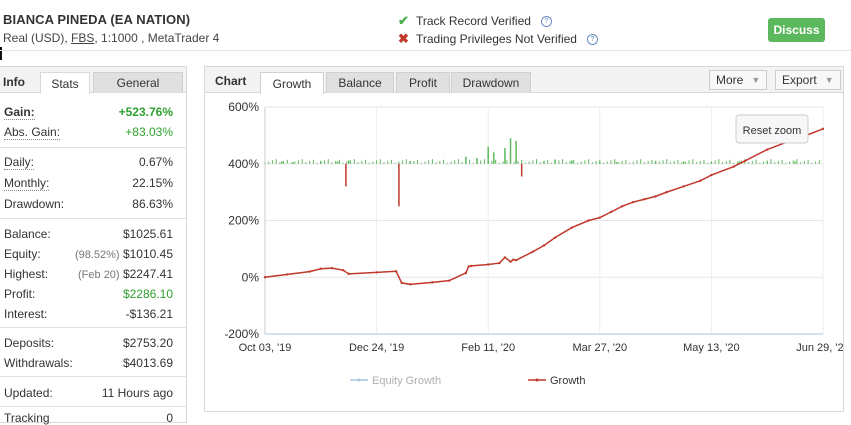 The image size is (851, 425). What do you see at coordinates (28, 393) in the screenshot?
I see `updated-label: Updated:` at bounding box center [28, 393].